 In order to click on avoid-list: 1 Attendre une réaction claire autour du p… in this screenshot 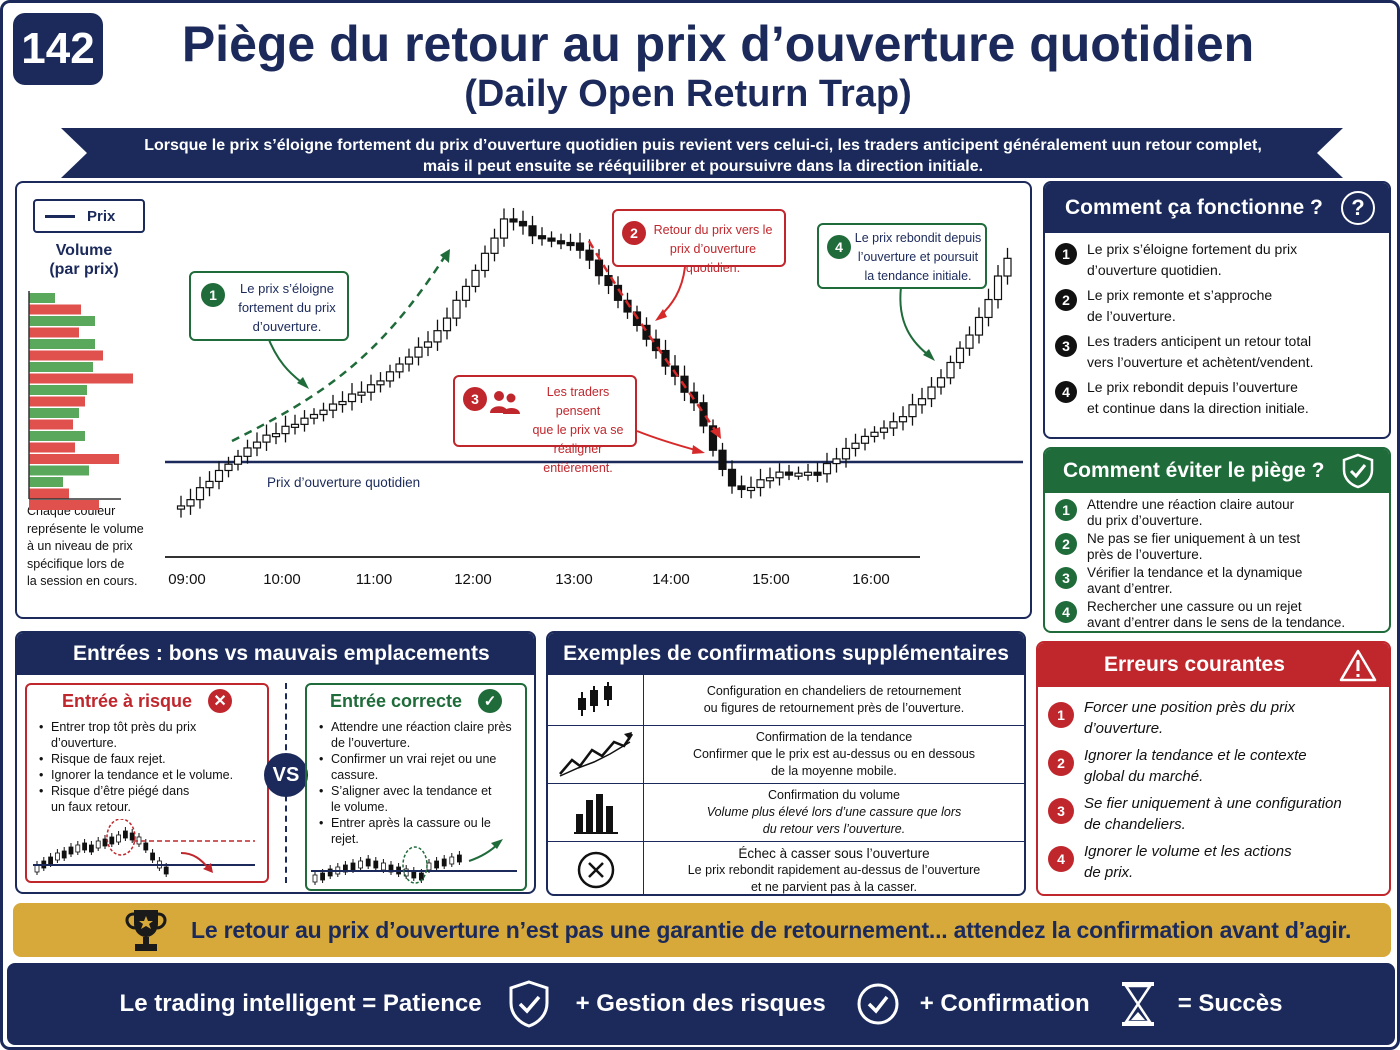, I will do `click(1217, 562)`.